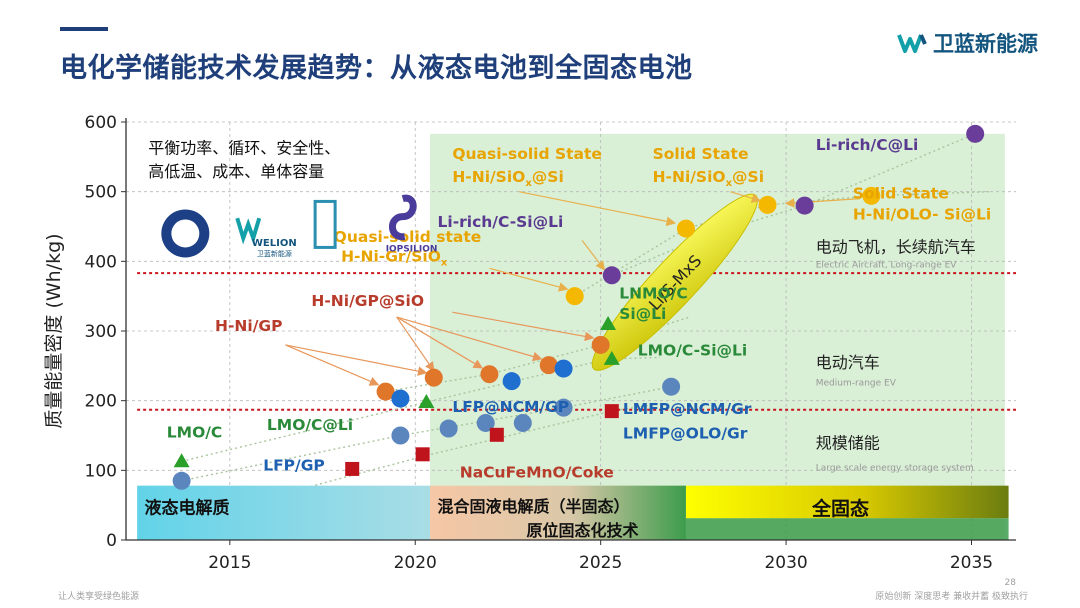  I want to click on reference-label-en: Electric Aircraft, Long-range EV, so click(887, 266).